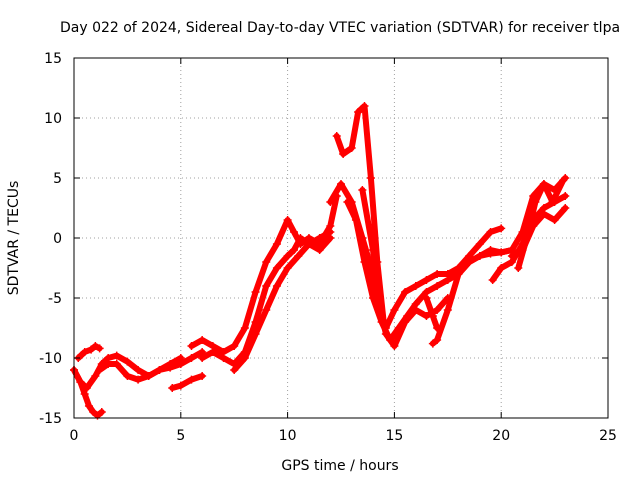  What do you see at coordinates (74, 436) in the screenshot?
I see `x-tick-label: 0` at bounding box center [74, 436].